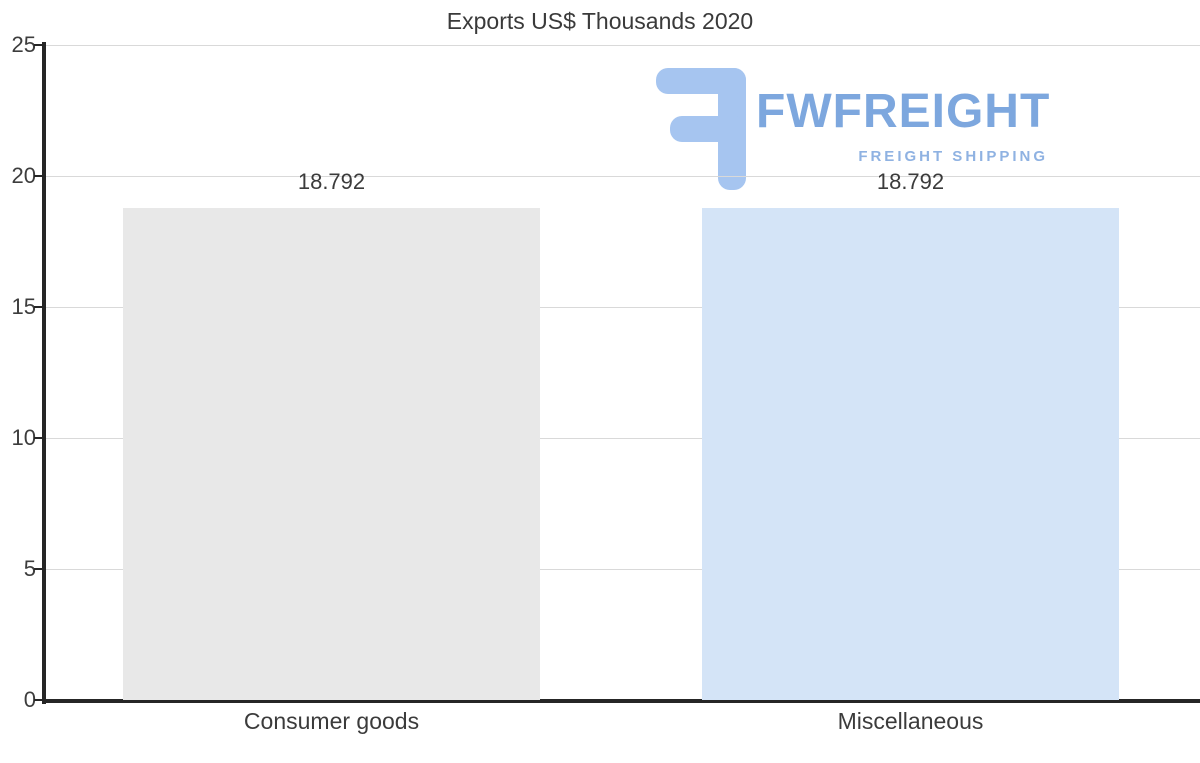 Image resolution: width=1200 pixels, height=763 pixels. What do you see at coordinates (698, 130) in the screenshot?
I see `fwfreight-logo-icon` at bounding box center [698, 130].